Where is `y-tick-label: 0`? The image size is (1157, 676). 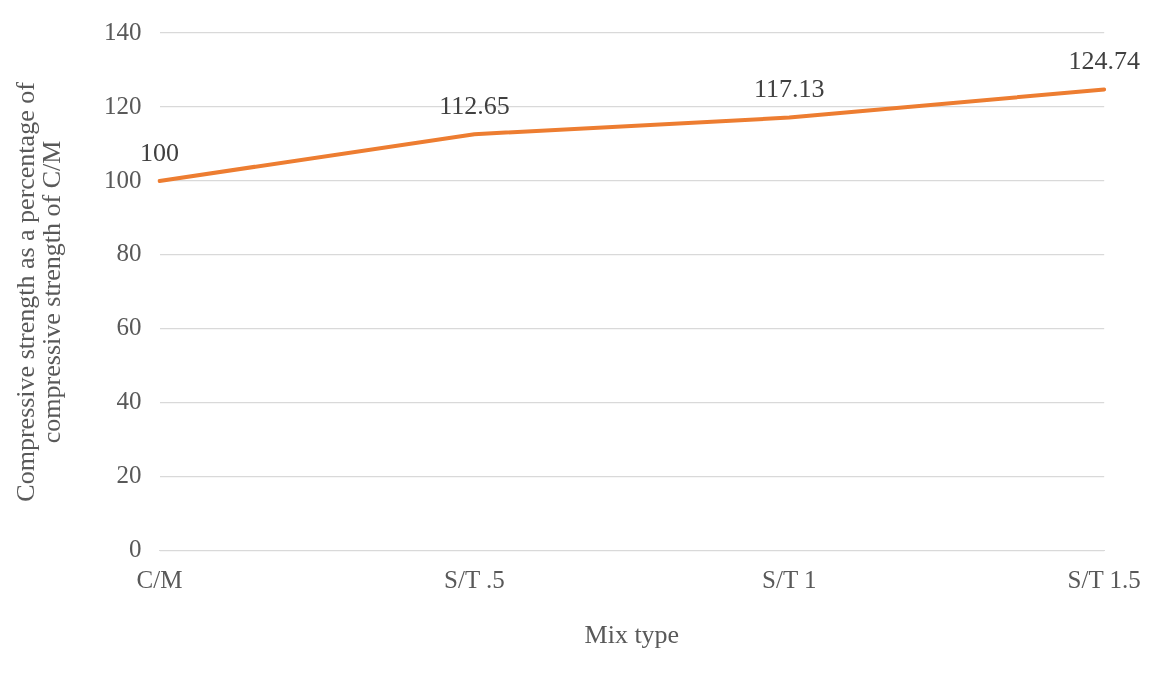 y-tick-label: 0 is located at coordinates (135, 549).